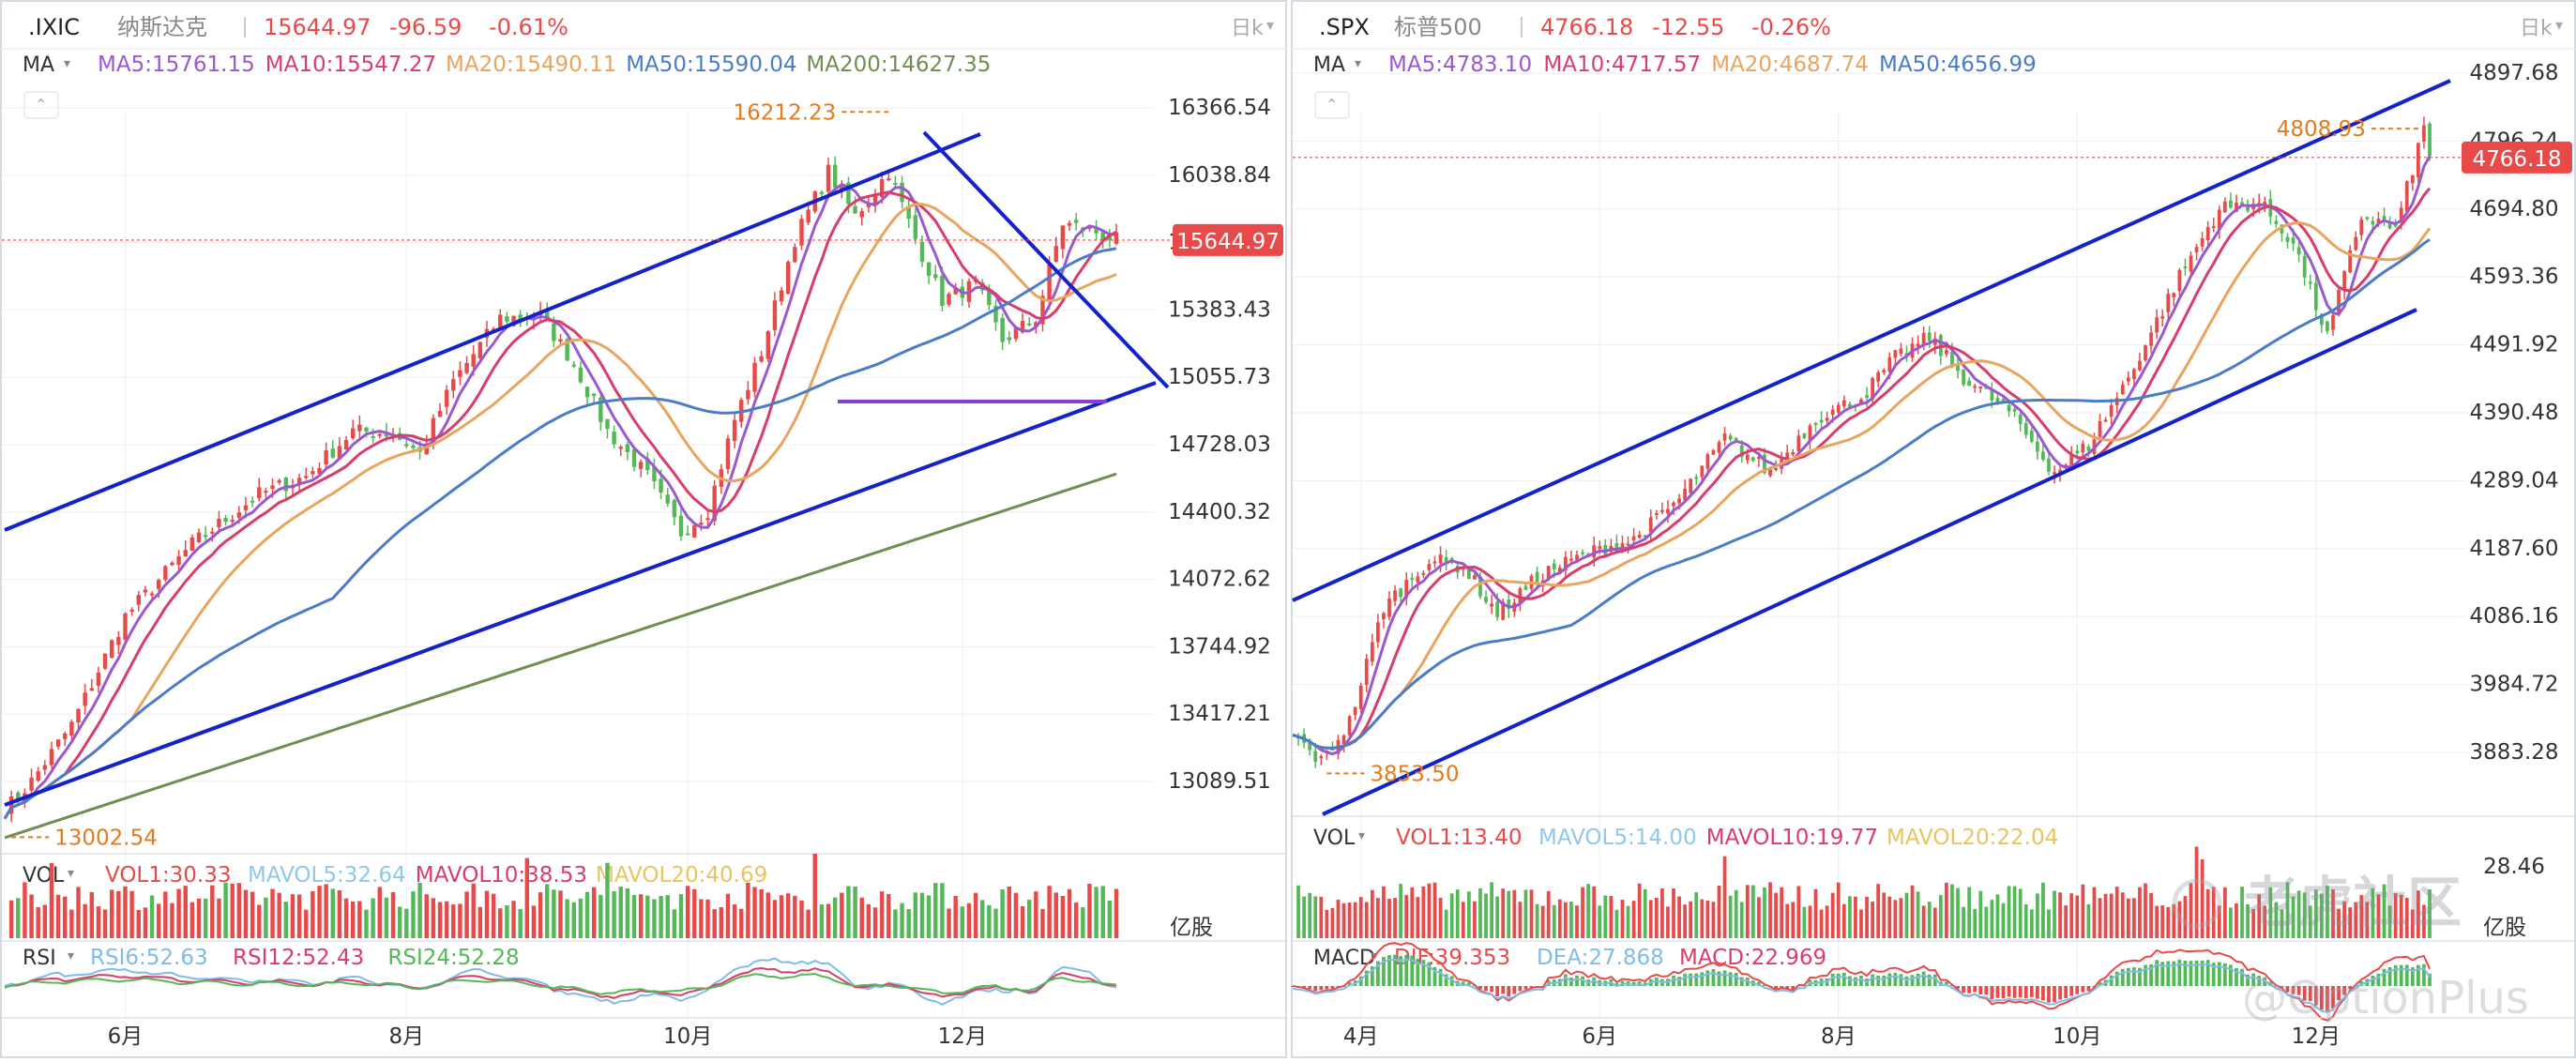 The height and width of the screenshot is (1062, 2576). What do you see at coordinates (1438, 27) in the screenshot?
I see `index-name-label: 标普500` at bounding box center [1438, 27].